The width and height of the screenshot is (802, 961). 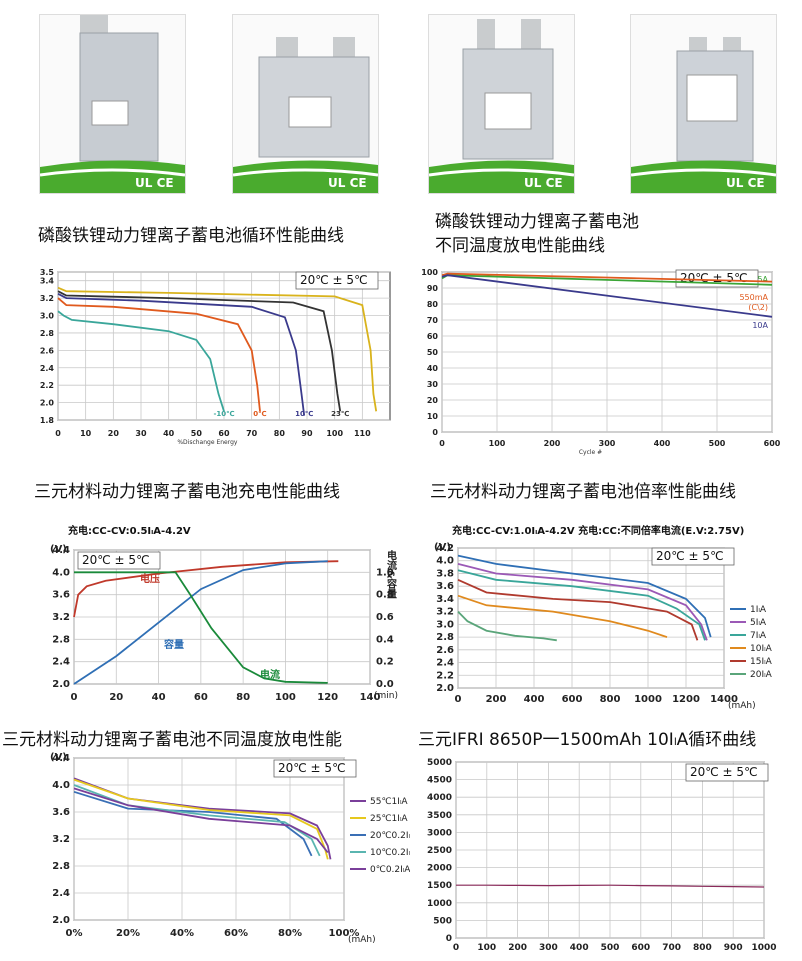 I want to click on x-axis-label: Cycle #, so click(x=590, y=452).